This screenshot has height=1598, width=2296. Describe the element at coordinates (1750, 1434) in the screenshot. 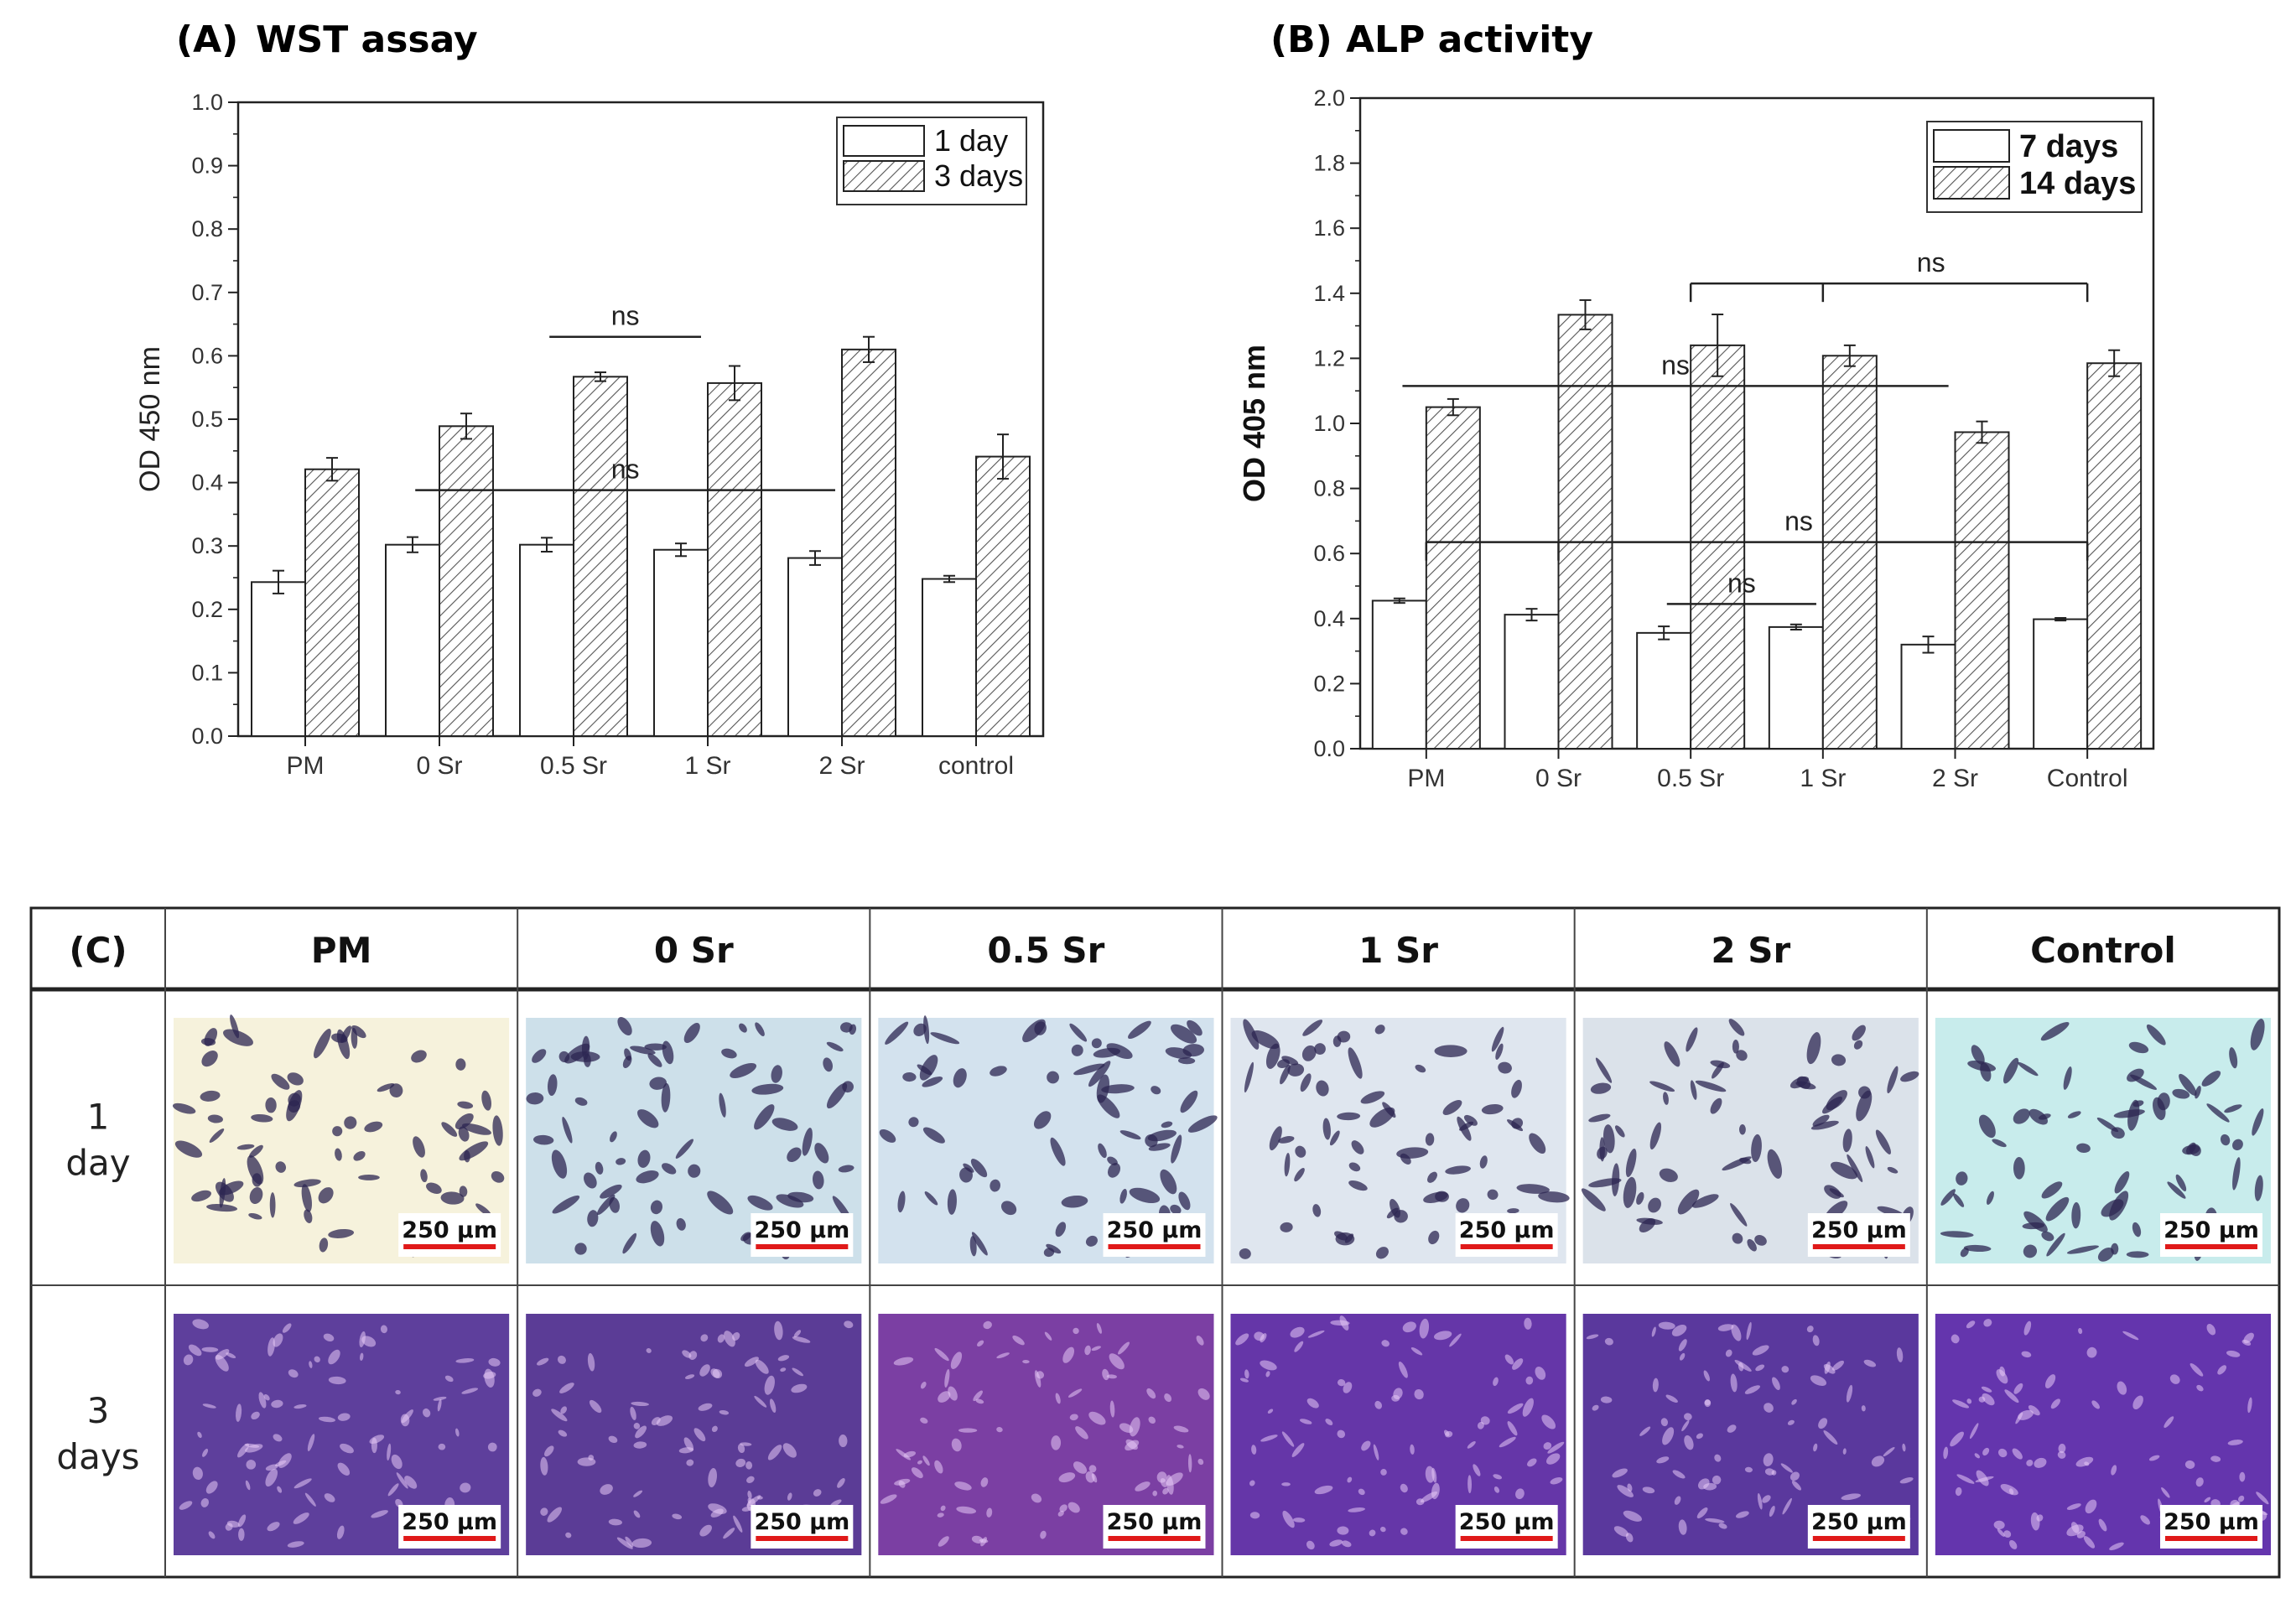

I see `micrograph-day3-2-Sr: 250 μm` at that location.